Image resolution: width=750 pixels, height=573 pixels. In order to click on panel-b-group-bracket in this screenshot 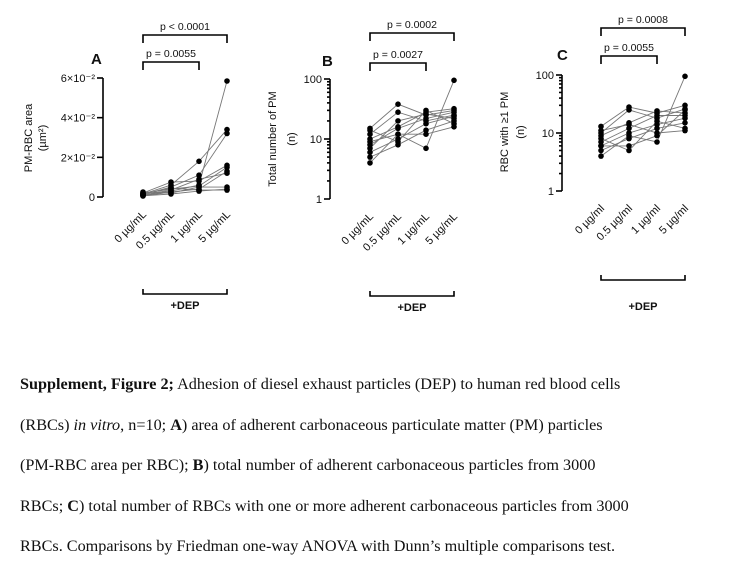, I will do `click(412, 294)`.